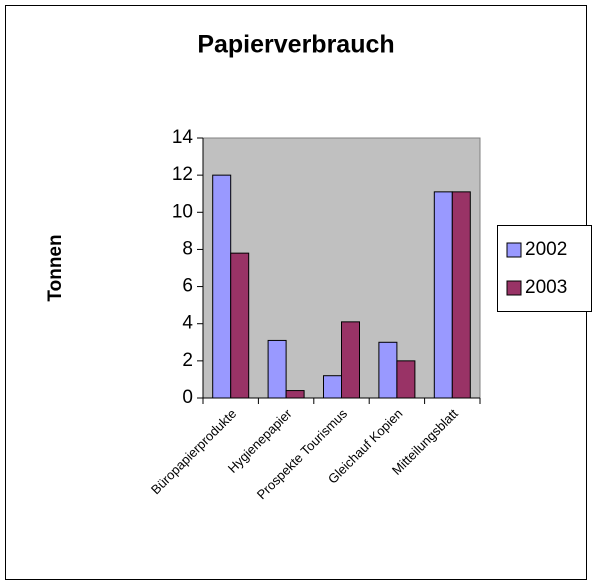  I want to click on chart-title: Papierverbrauch, so click(295, 45).